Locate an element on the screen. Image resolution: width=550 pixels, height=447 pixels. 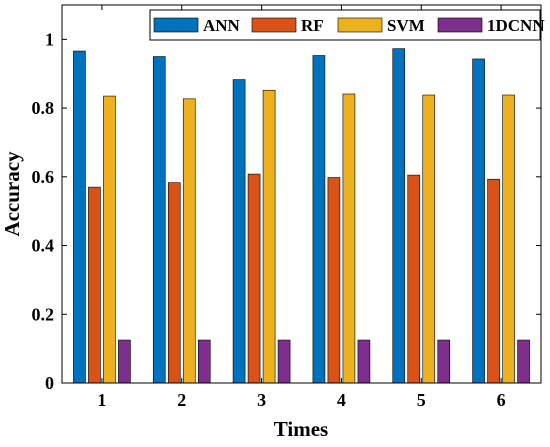
x-tick-label: 3 is located at coordinates (261, 400).